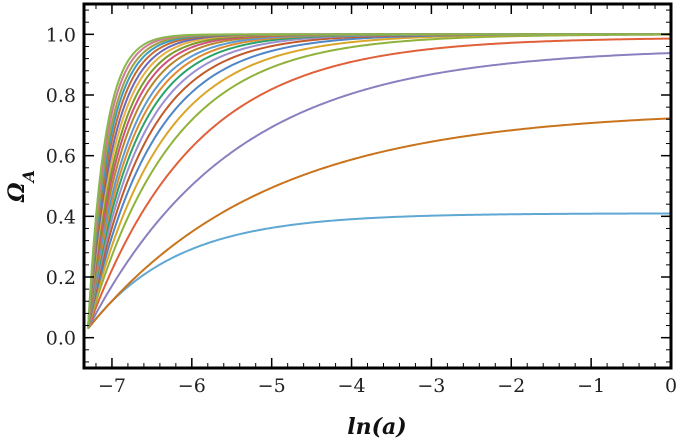 The width and height of the screenshot is (681, 448). Describe the element at coordinates (61, 157) in the screenshot. I see `y-tick-label: 0.6` at that location.